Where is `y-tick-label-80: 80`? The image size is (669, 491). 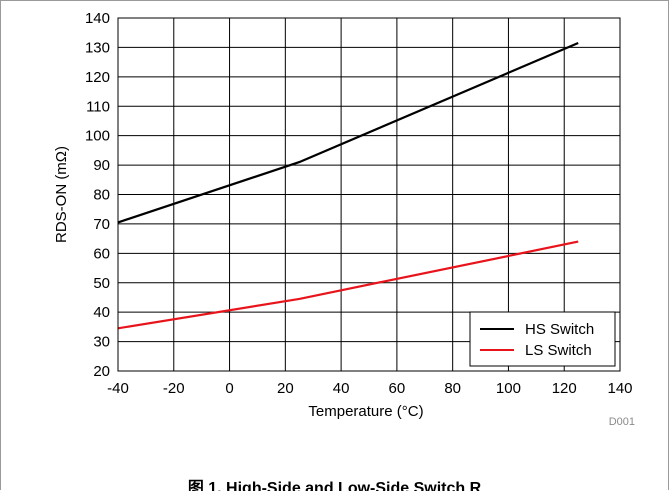
y-tick-label-80: 80 is located at coordinates (101, 195).